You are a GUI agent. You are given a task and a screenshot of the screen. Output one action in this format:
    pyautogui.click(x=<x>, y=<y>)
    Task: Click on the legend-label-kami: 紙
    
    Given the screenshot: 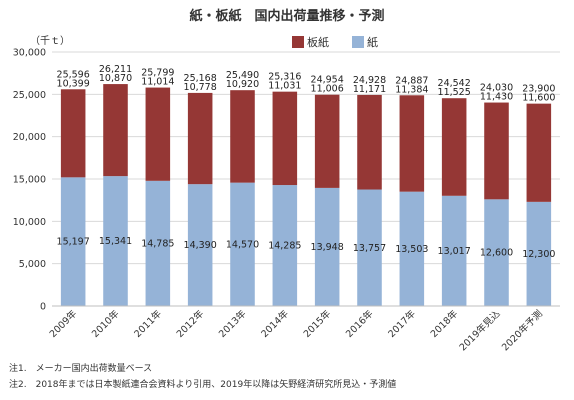 What is the action you would take?
    pyautogui.click(x=372, y=42)
    